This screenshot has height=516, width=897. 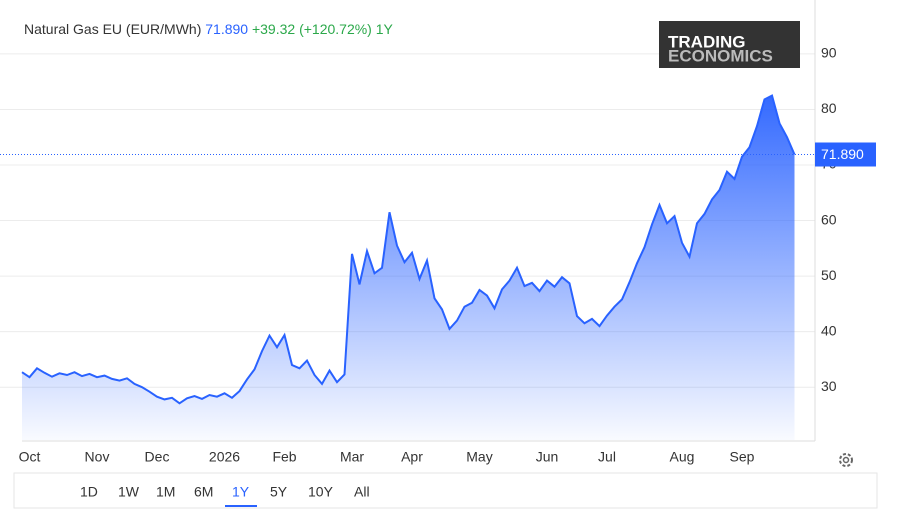 I want to click on x-tick-label: Dec, so click(x=157, y=457).